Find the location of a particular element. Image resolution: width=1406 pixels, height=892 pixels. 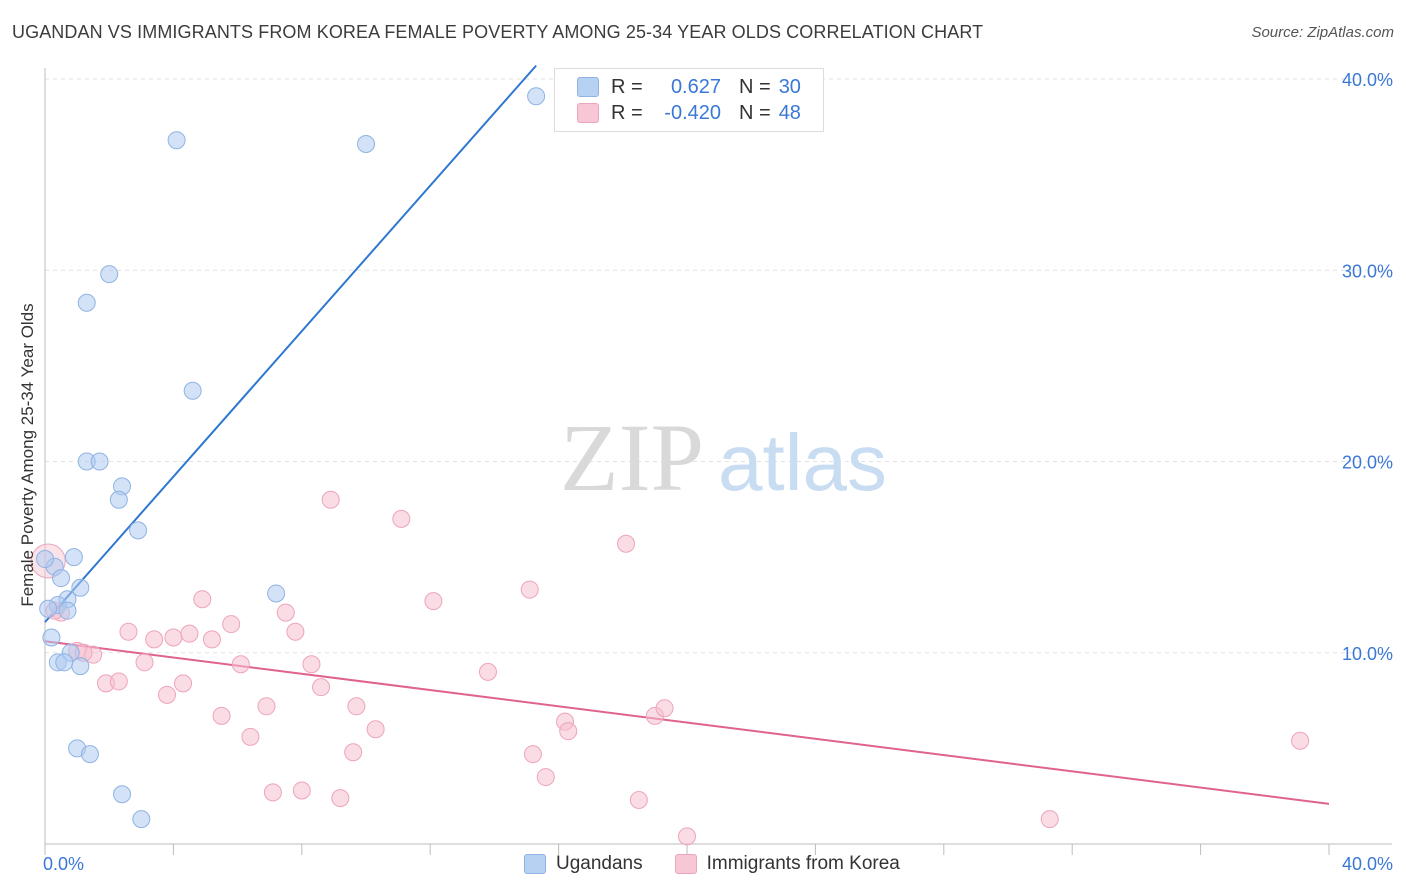

watermark: ZIP atlas is located at coordinates (723, 457).